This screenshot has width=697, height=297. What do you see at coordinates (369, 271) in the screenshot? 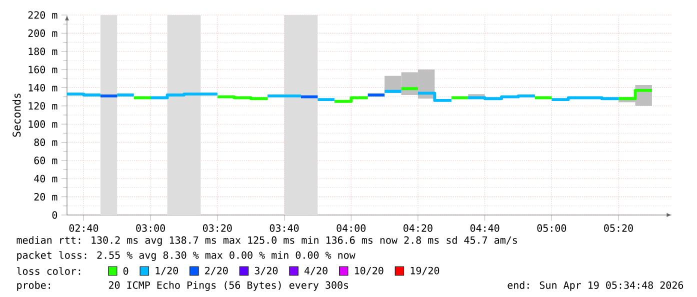
I see `legend-label: 10/20` at bounding box center [369, 271].